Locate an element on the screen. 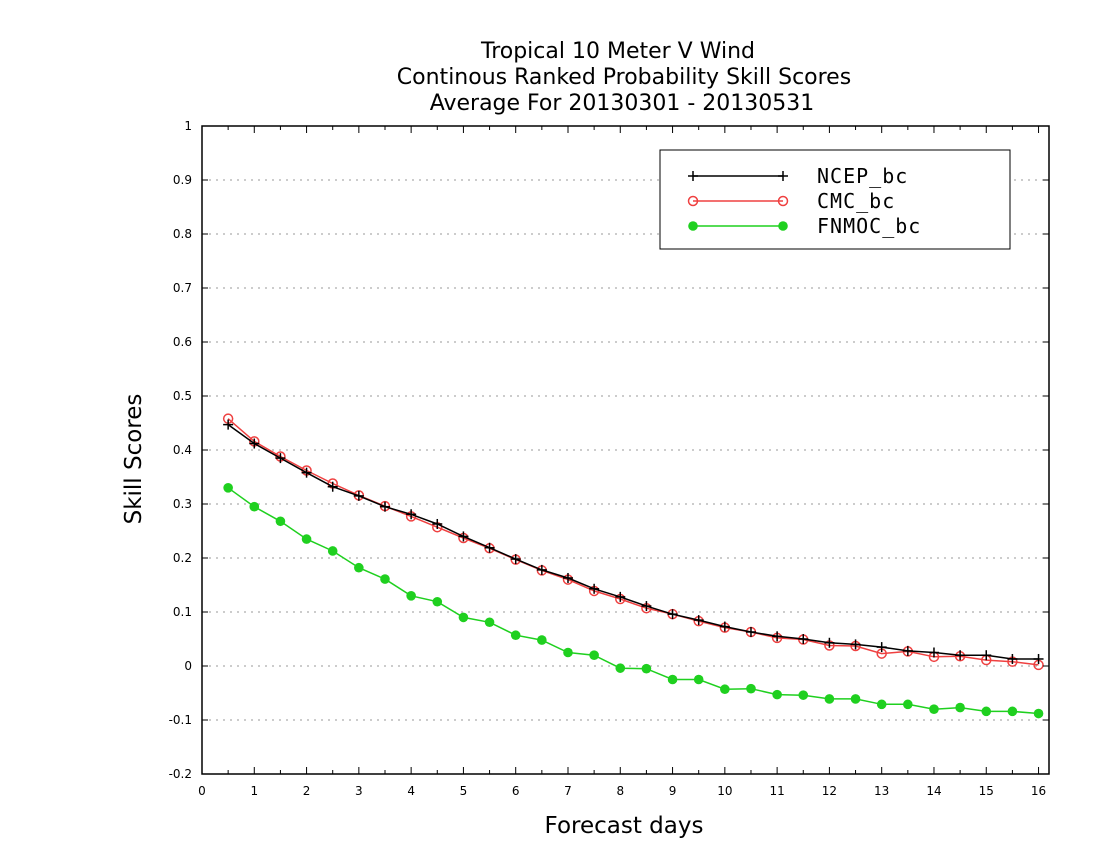 The height and width of the screenshot is (850, 1100). legend-label-cmc-bc: CMC_bc is located at coordinates (856, 201).